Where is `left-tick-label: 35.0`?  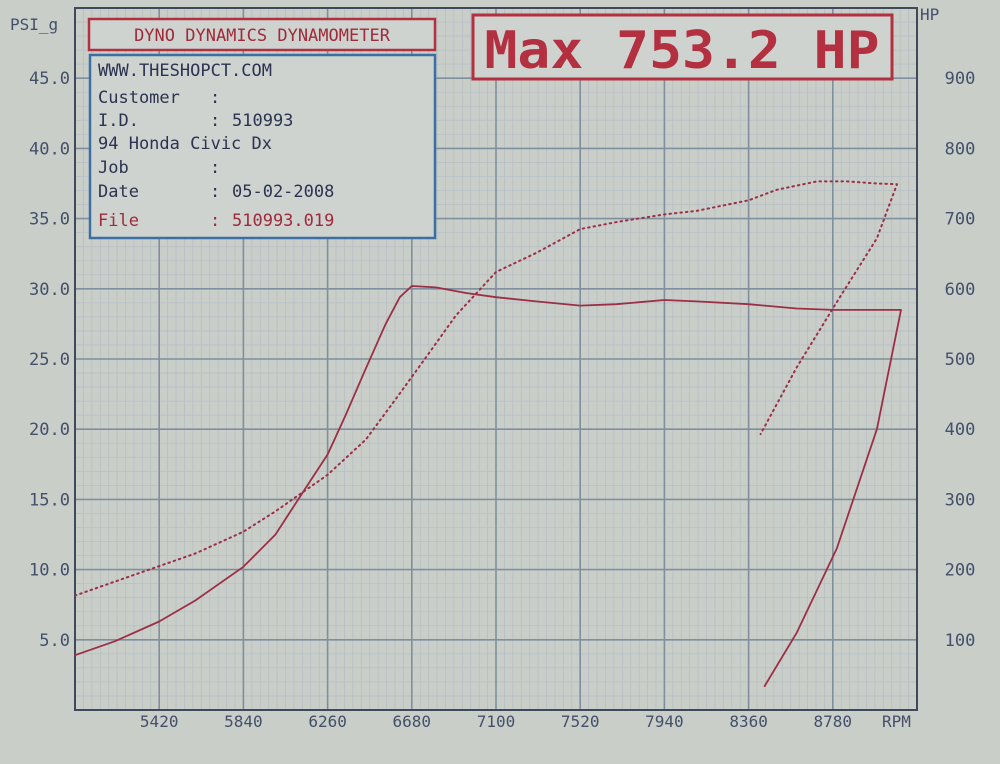
left-tick-label: 35.0 is located at coordinates (49, 220).